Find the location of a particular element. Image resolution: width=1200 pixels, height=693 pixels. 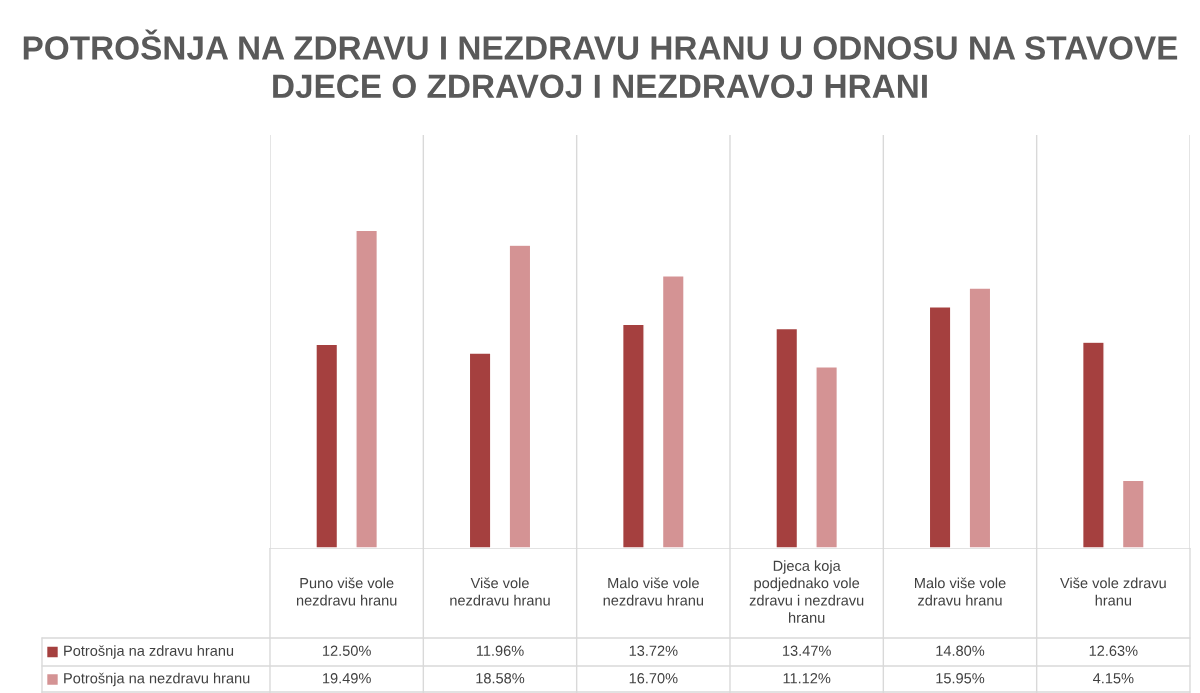

data-label: 15.95% is located at coordinates (960, 678).